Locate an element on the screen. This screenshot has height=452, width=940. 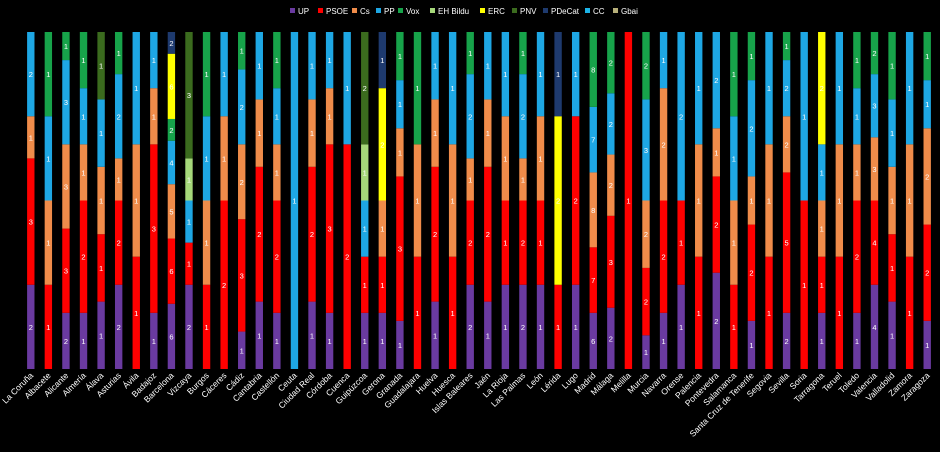
data-label-santa-cruz-de-tenerife-cs: 1 is located at coordinates (751, 201).